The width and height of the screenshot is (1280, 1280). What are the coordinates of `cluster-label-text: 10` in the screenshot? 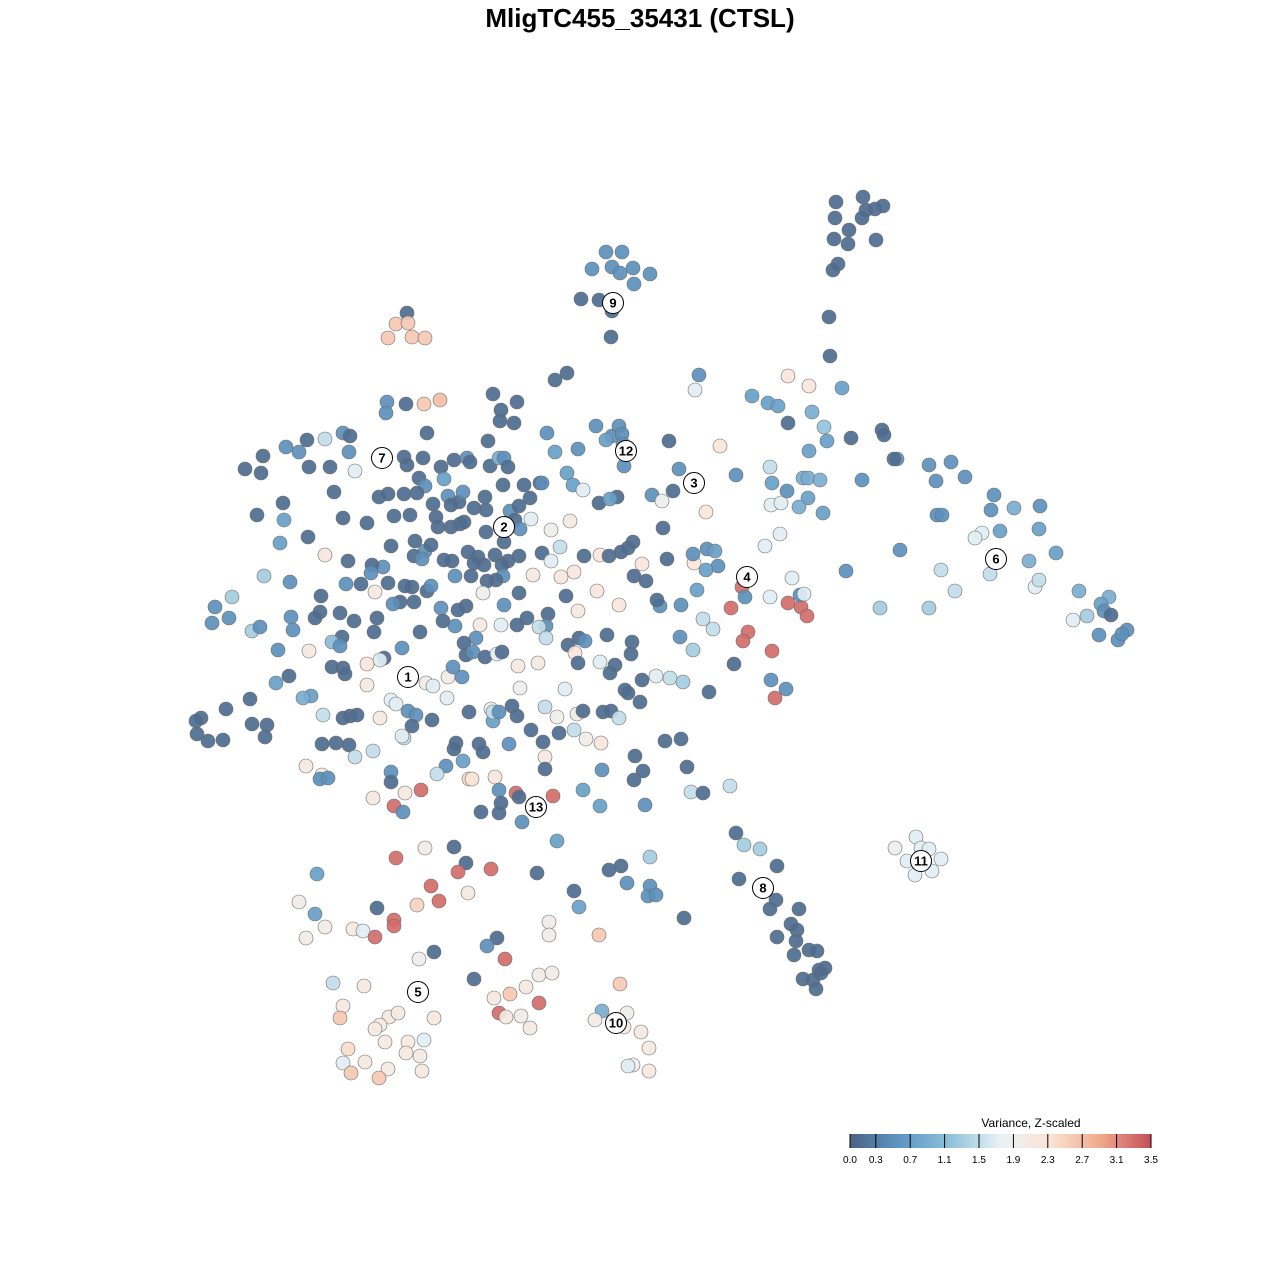 It's located at (616, 1023).